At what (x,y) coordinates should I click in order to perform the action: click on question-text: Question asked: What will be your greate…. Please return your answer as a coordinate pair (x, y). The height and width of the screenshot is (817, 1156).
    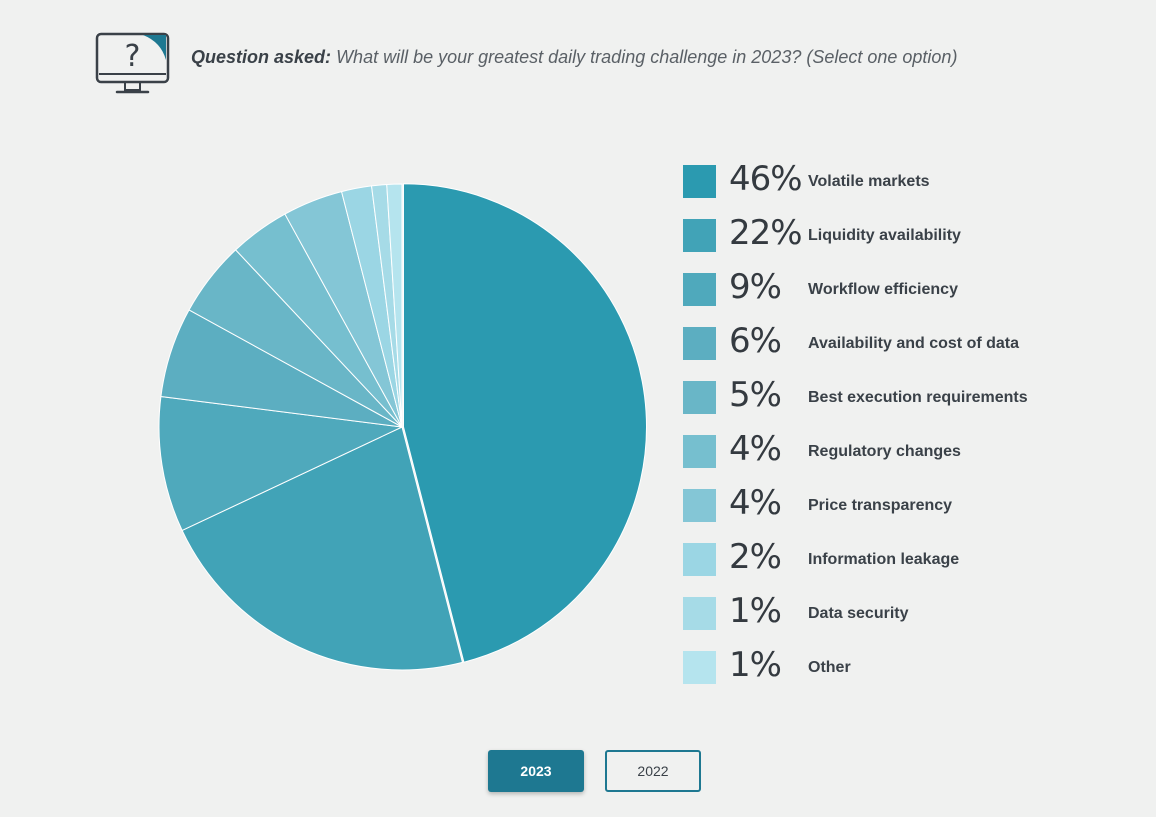
    Looking at the image, I should click on (574, 57).